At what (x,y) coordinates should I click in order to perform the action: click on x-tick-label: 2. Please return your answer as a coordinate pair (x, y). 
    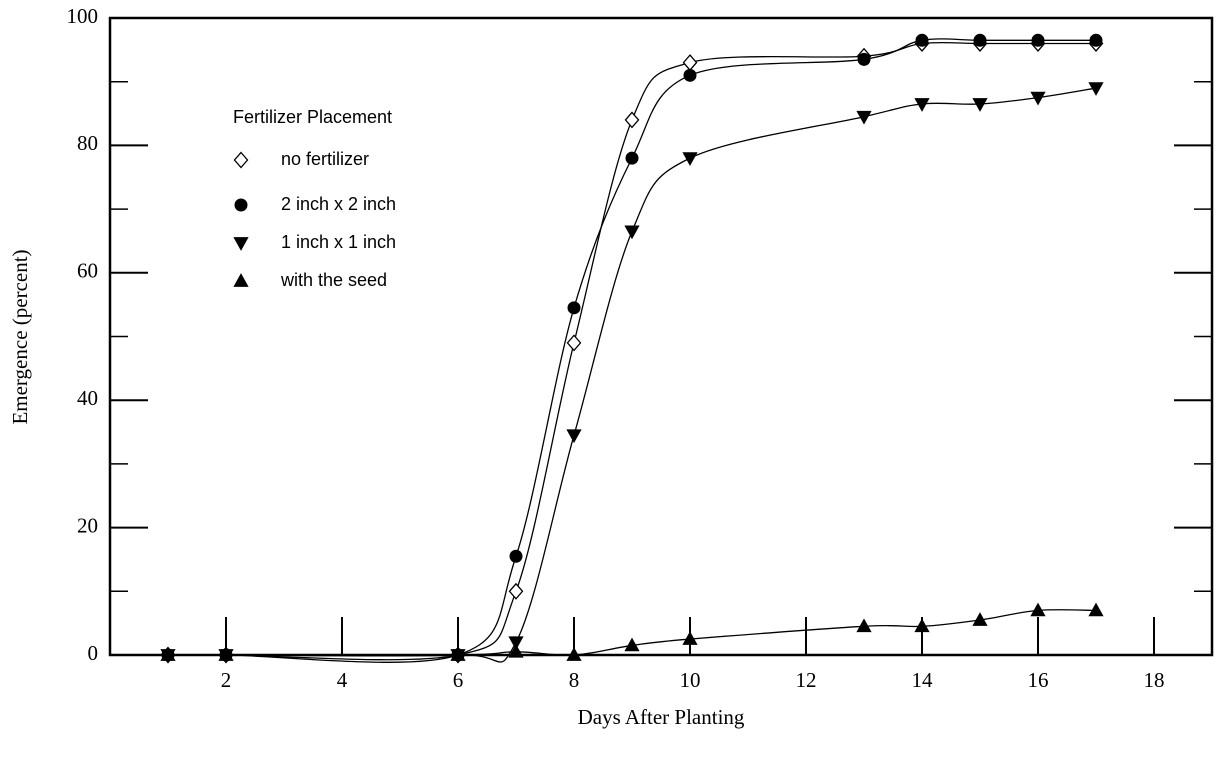
    Looking at the image, I should click on (226, 680).